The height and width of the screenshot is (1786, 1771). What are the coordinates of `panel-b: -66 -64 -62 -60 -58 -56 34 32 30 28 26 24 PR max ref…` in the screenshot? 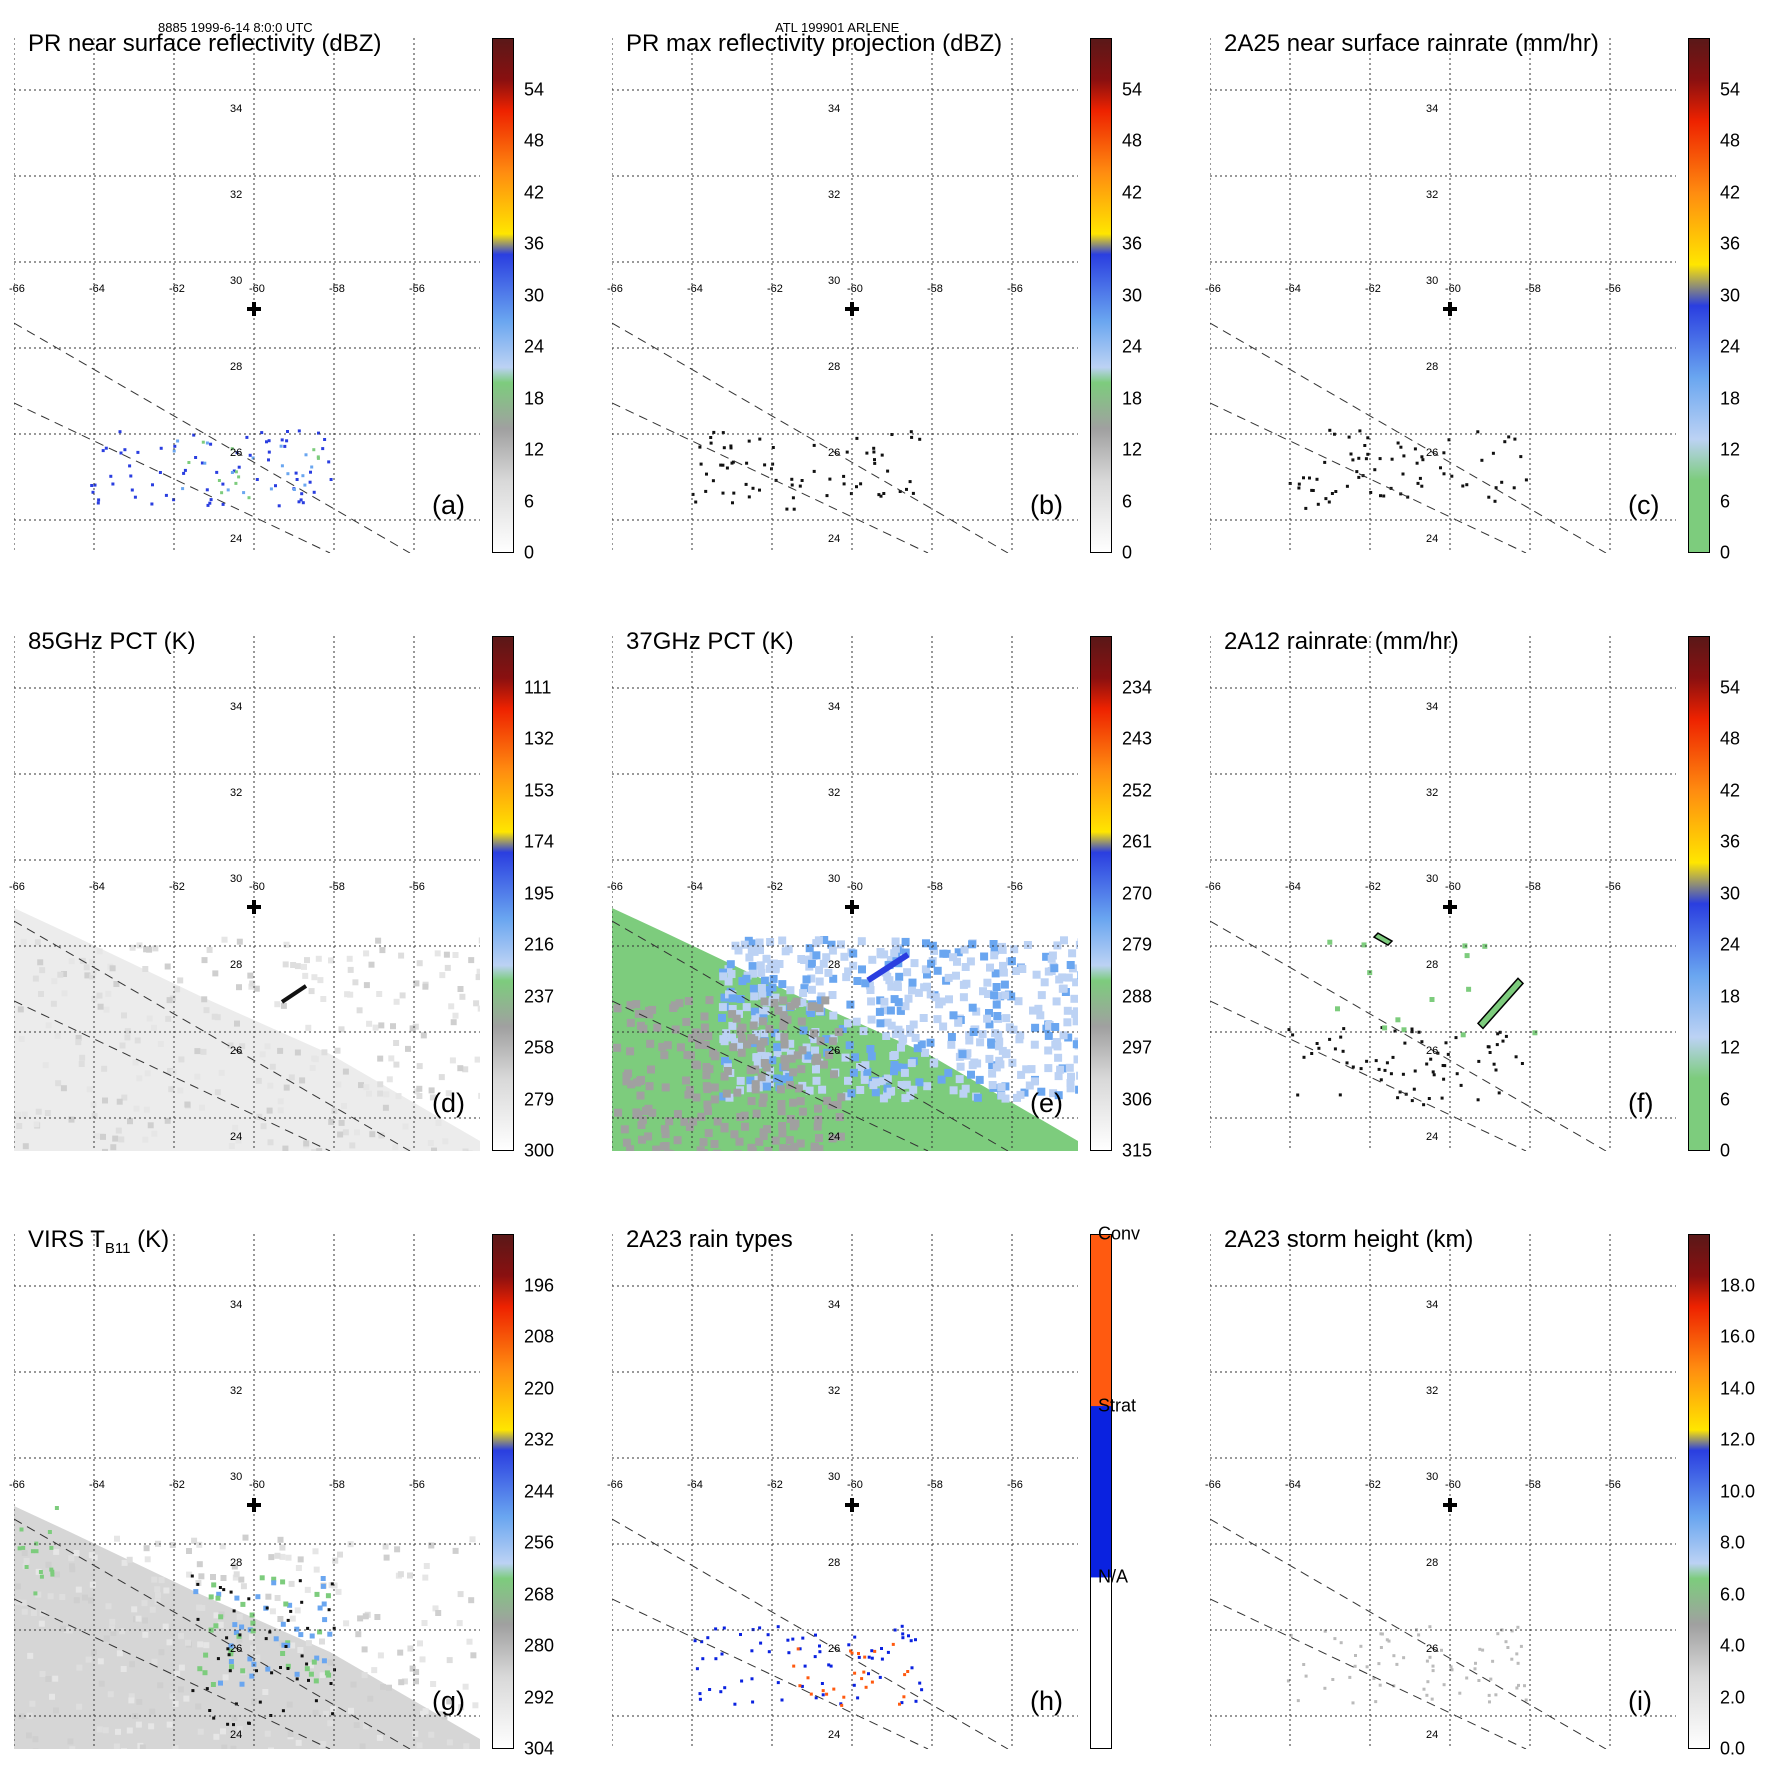 It's located at (878, 310).